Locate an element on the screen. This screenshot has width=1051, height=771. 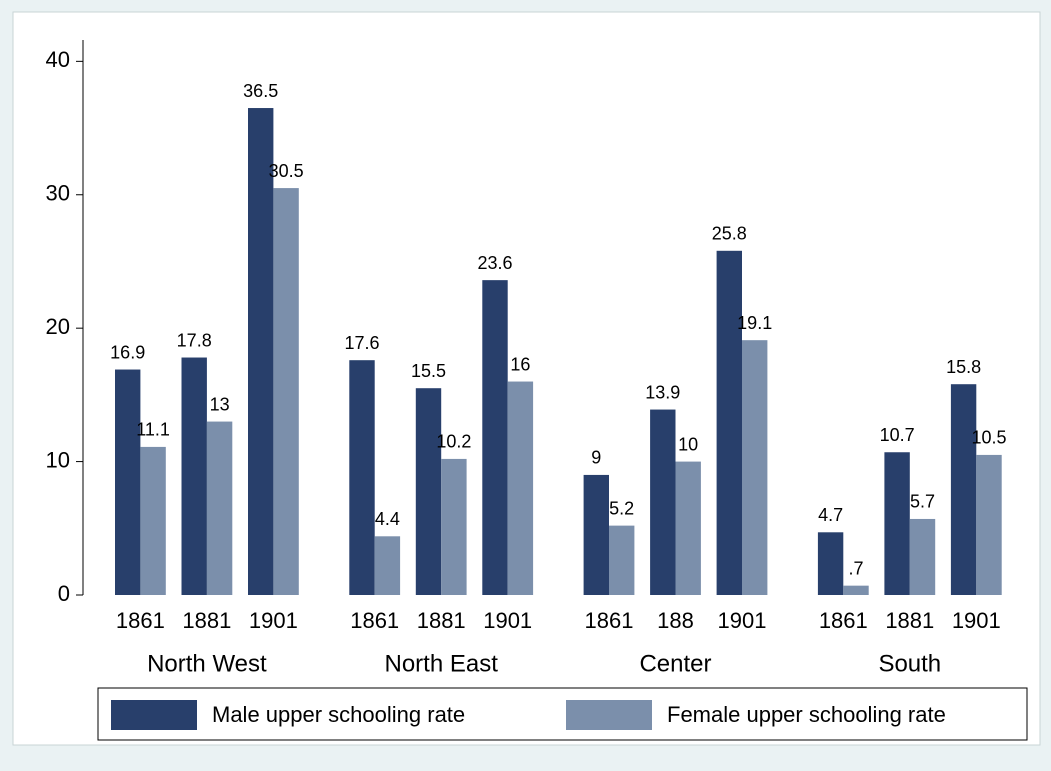
value-label: 15.8 is located at coordinates (963, 367).